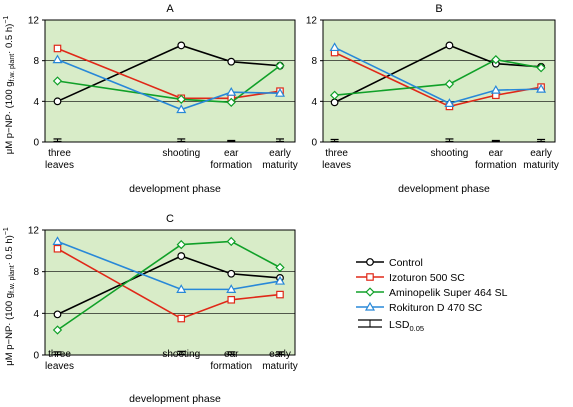 This screenshot has width=573, height=407. I want to click on legend-label: Aminopelik Super 464 SL, so click(448, 293).